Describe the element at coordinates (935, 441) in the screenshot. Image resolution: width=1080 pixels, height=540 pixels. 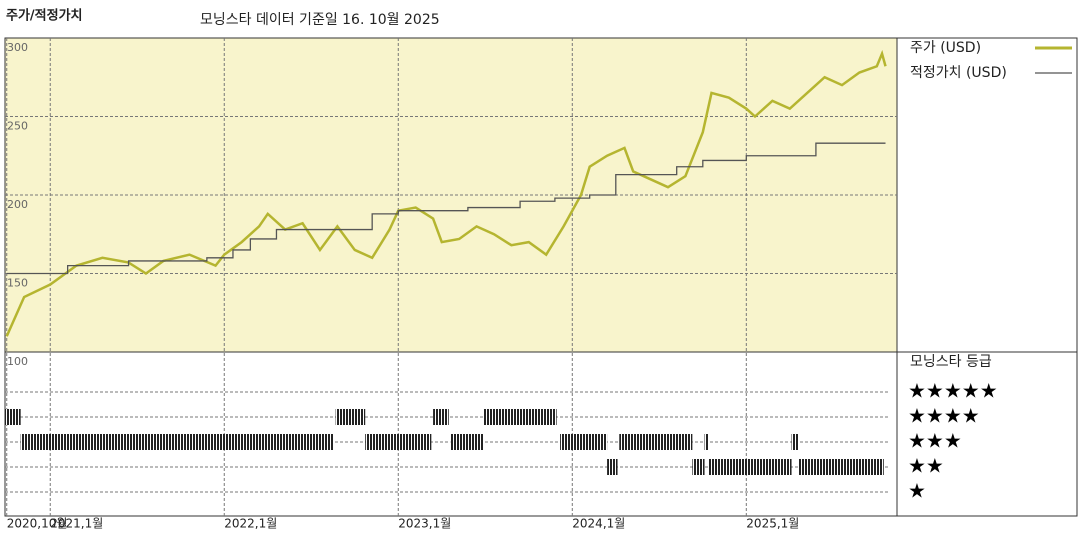
I see `rating-label: ★★★` at that location.